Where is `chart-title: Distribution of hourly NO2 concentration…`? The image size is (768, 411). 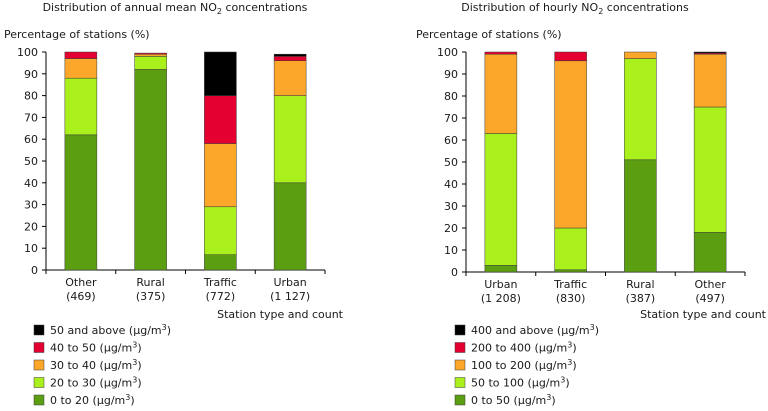 chart-title: Distribution of hourly NO2 concentration… is located at coordinates (575, 8).